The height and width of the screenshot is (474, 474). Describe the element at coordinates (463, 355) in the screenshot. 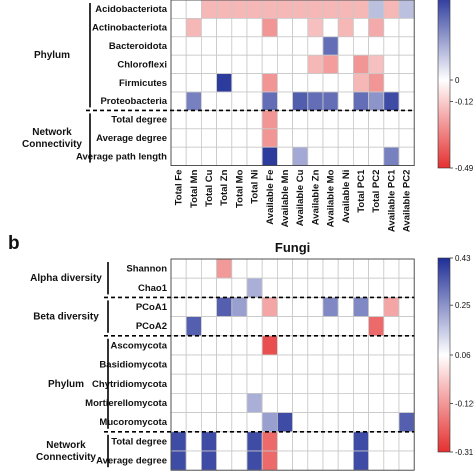

I see `colorbar-tick-label: 0.06` at that location.